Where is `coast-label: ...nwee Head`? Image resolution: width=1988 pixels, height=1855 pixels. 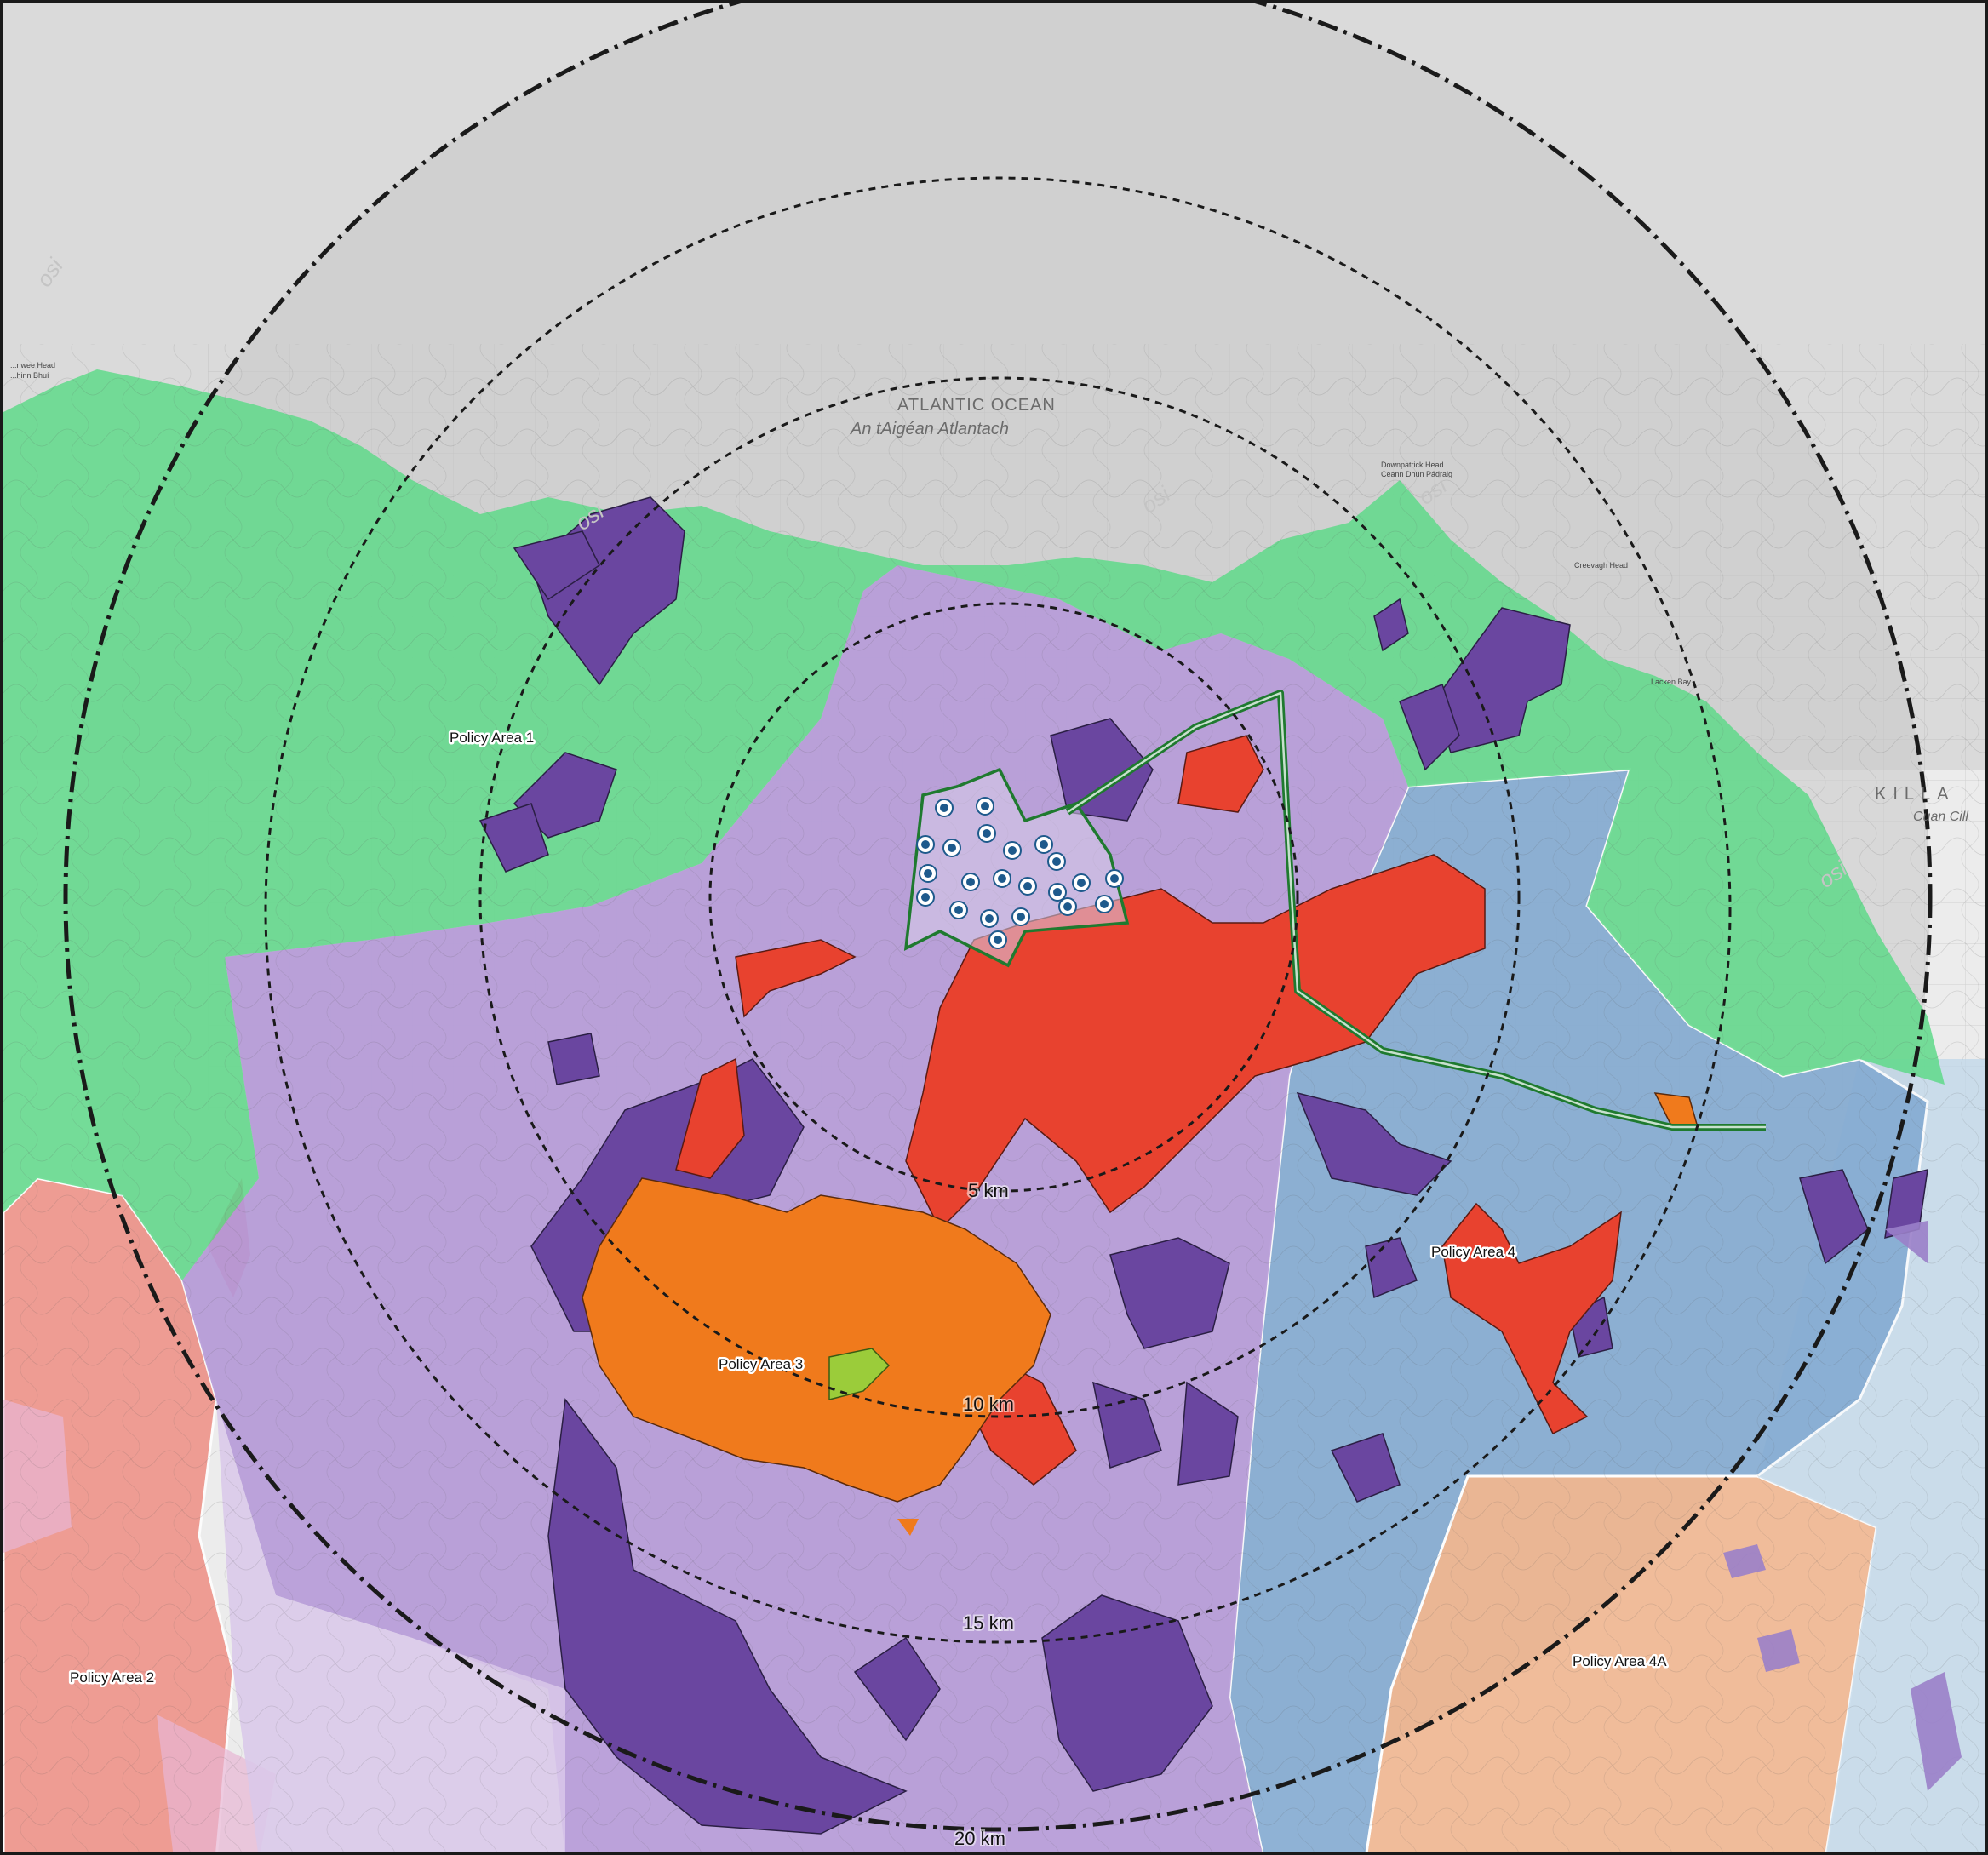
coast-label: ...nwee Head is located at coordinates (32, 365).